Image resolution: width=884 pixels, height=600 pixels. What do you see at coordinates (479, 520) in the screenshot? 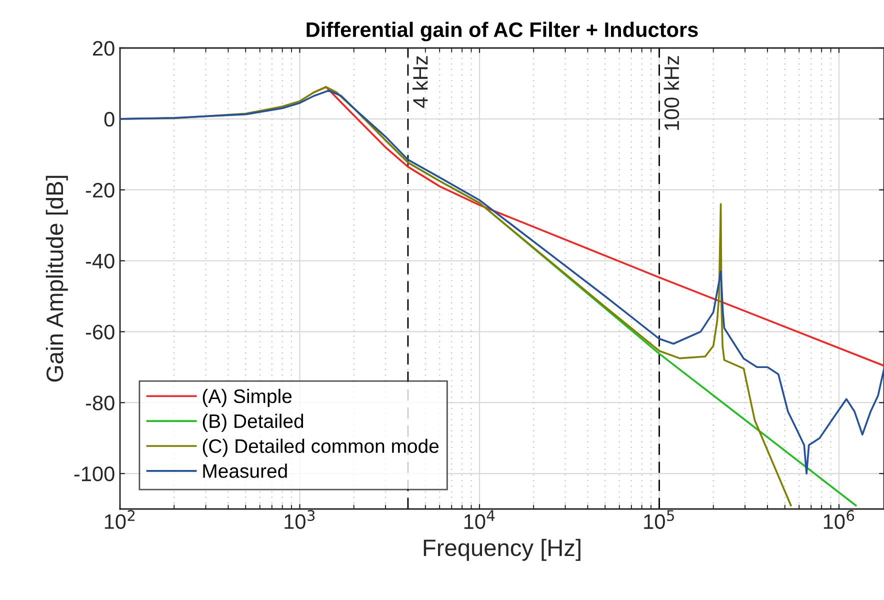
I see `x-tick-label: 10$^{4}$` at bounding box center [479, 520].